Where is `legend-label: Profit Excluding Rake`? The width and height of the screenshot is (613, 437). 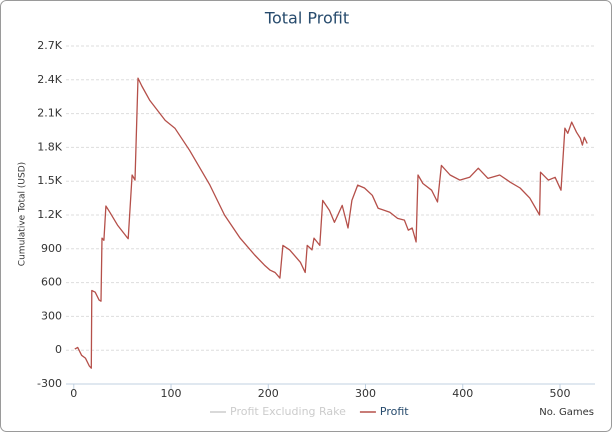
legend-label: Profit Excluding Rake is located at coordinates (288, 411).